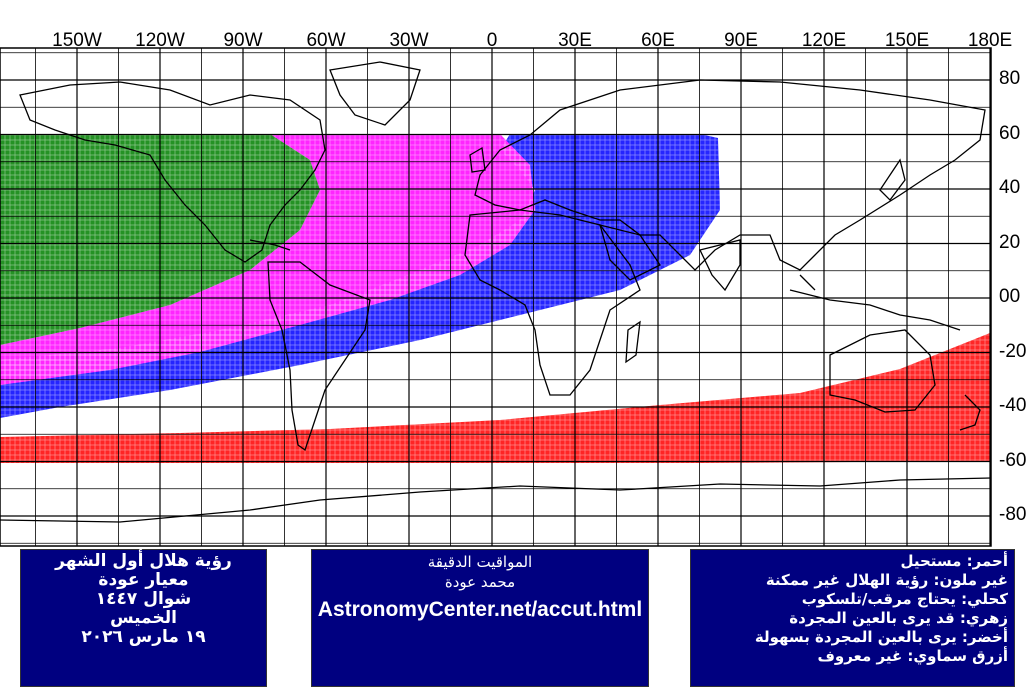 The height and width of the screenshot is (688, 1031). Describe the element at coordinates (1010, 296) in the screenshot. I see `latitude-label: 00` at that location.